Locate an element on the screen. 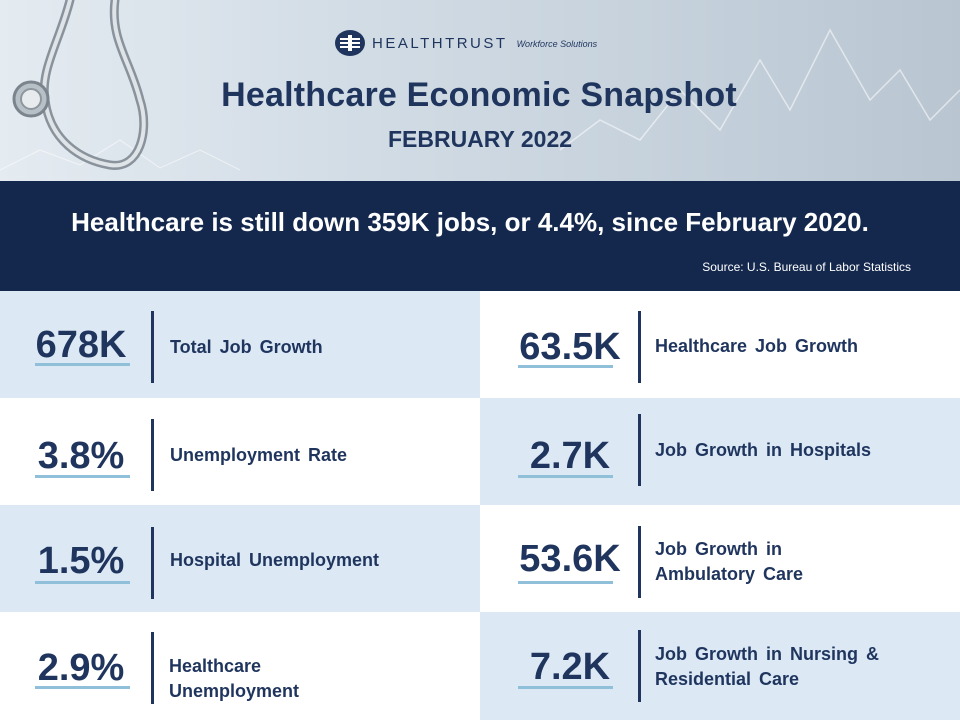 This screenshot has width=960, height=720. stat-card-total-job-growth: 678K Total Job Growth is located at coordinates (240, 344).